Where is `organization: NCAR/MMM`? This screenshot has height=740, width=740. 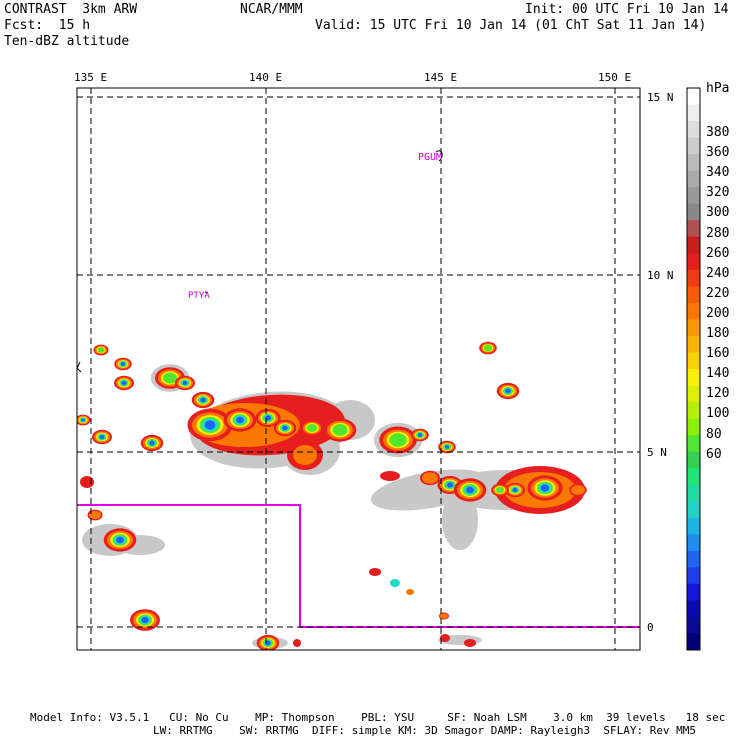
organization: NCAR/MMM is located at coordinates (271, 9).